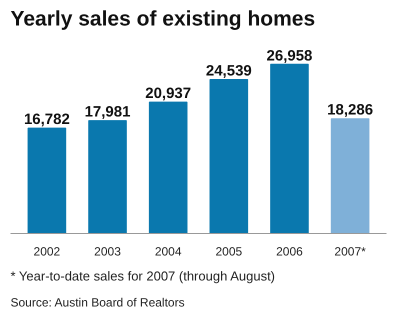  What do you see at coordinates (290, 251) in the screenshot?
I see `x-tick-label: 2006` at bounding box center [290, 251].